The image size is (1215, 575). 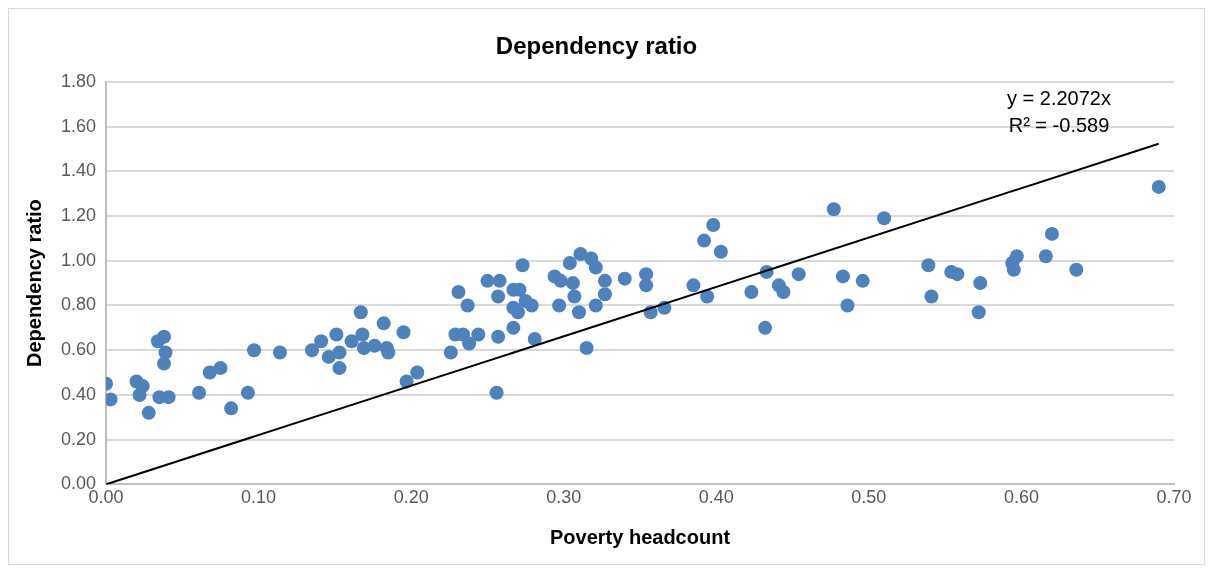 I want to click on x-tick-label: 0.60, so click(x=1021, y=497).